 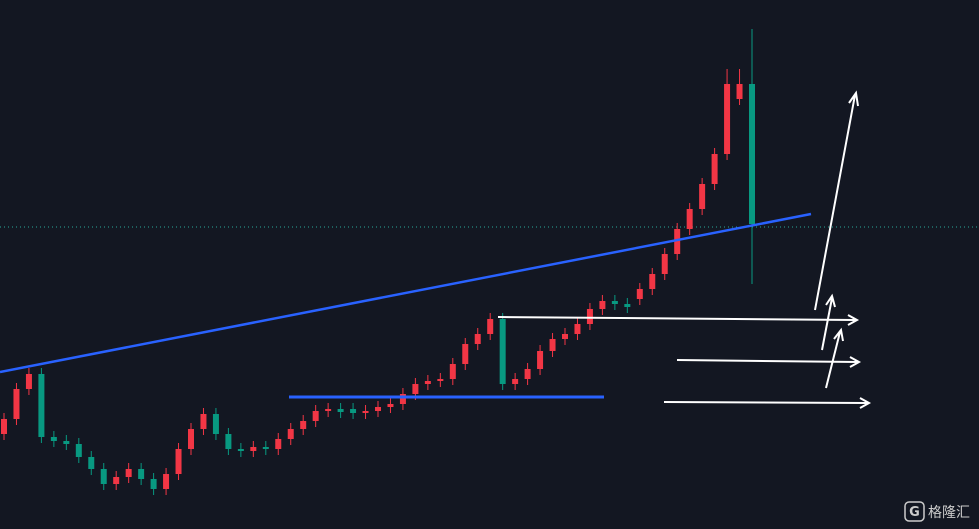 I want to click on logo: G, so click(x=914, y=512).